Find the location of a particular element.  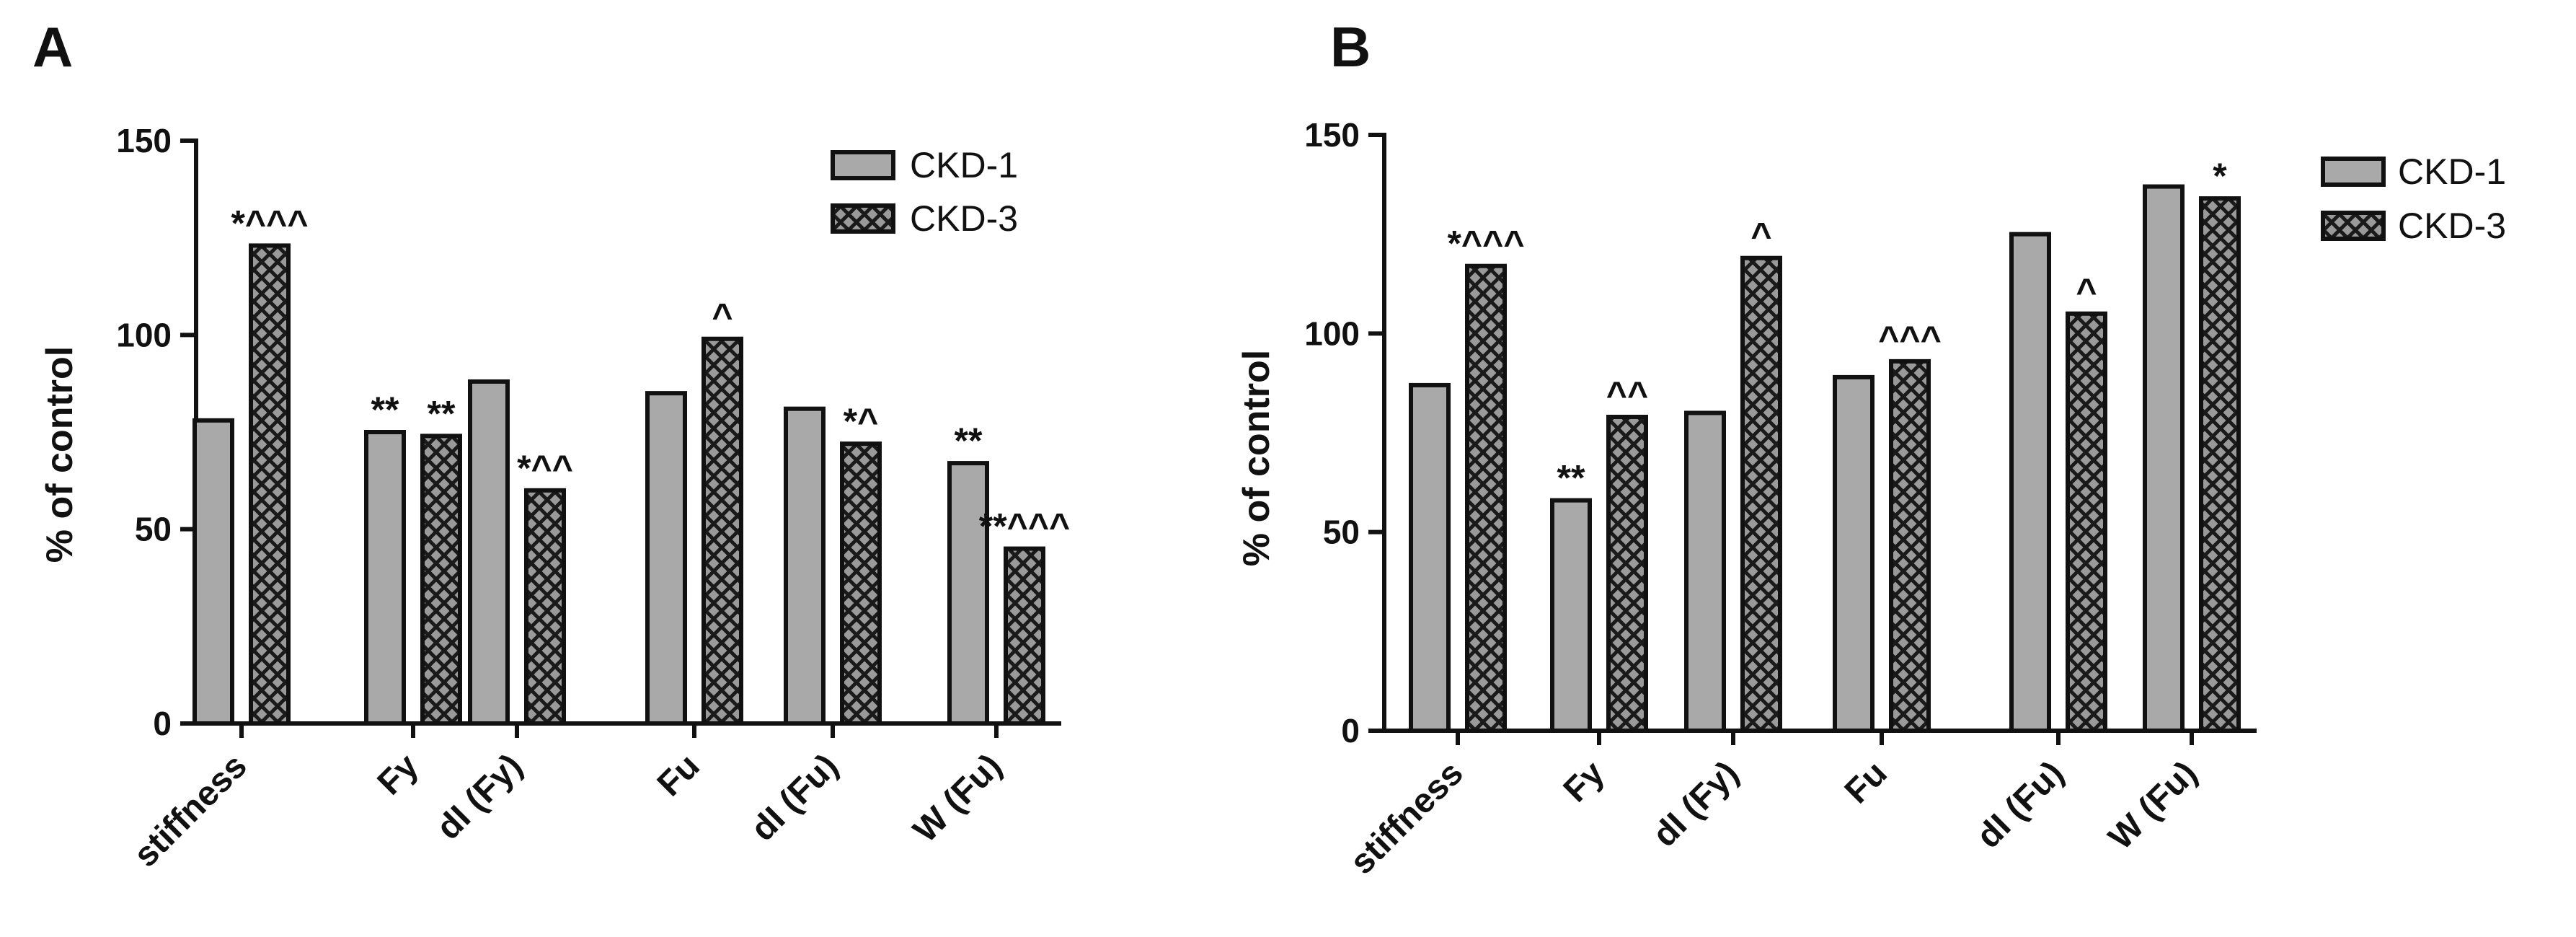

x-category-label-b-4: dI (Fu) is located at coordinates (2020, 804).